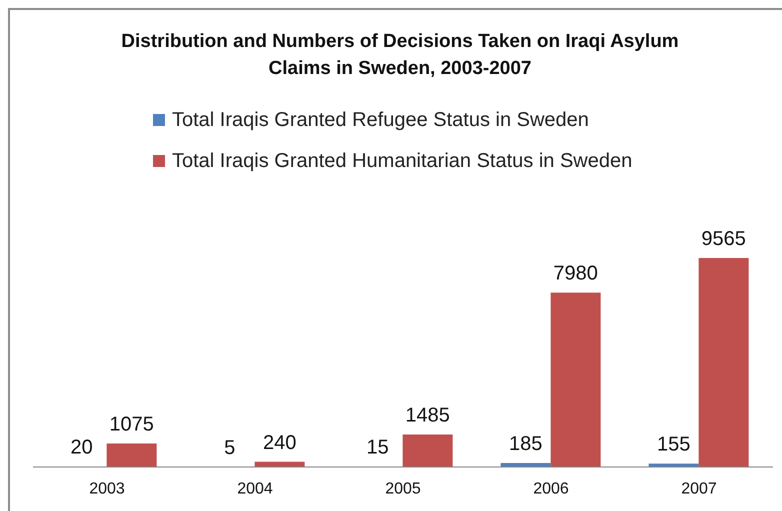 This screenshot has height=511, width=782. Describe the element at coordinates (81, 447) in the screenshot. I see `data-label: 20` at that location.